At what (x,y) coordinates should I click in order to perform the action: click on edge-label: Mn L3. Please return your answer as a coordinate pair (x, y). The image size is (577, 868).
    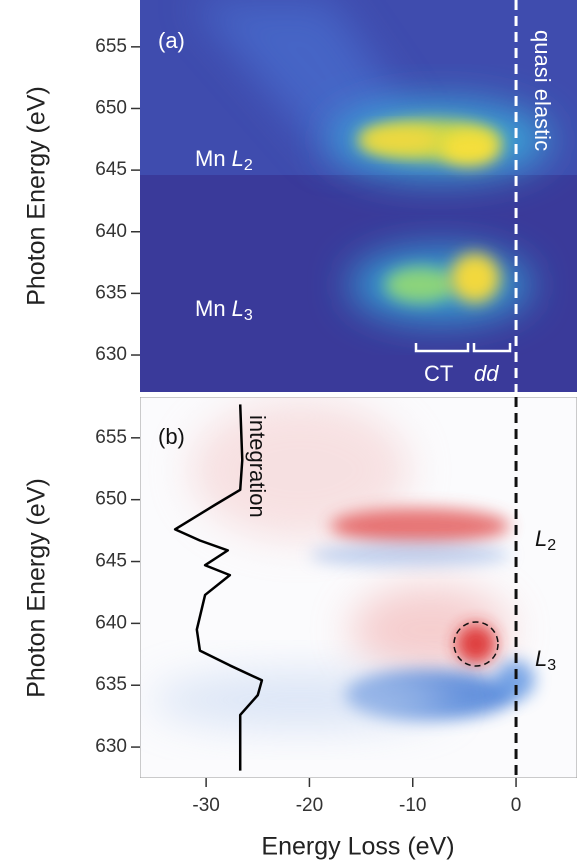
    Looking at the image, I should click on (224, 310).